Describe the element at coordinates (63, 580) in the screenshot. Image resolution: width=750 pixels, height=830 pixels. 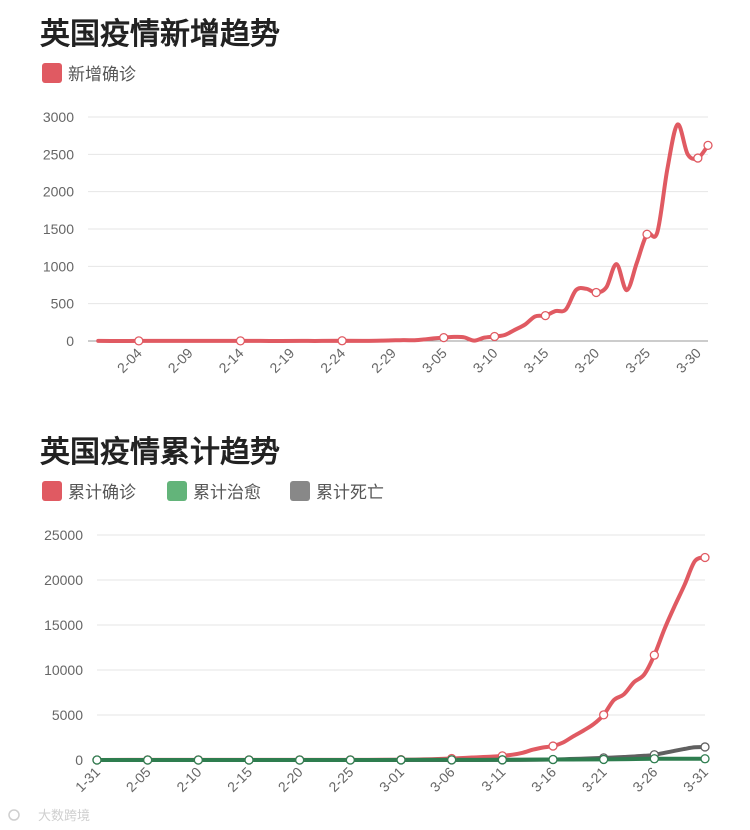
I see `y-tick-label: 20000` at that location.